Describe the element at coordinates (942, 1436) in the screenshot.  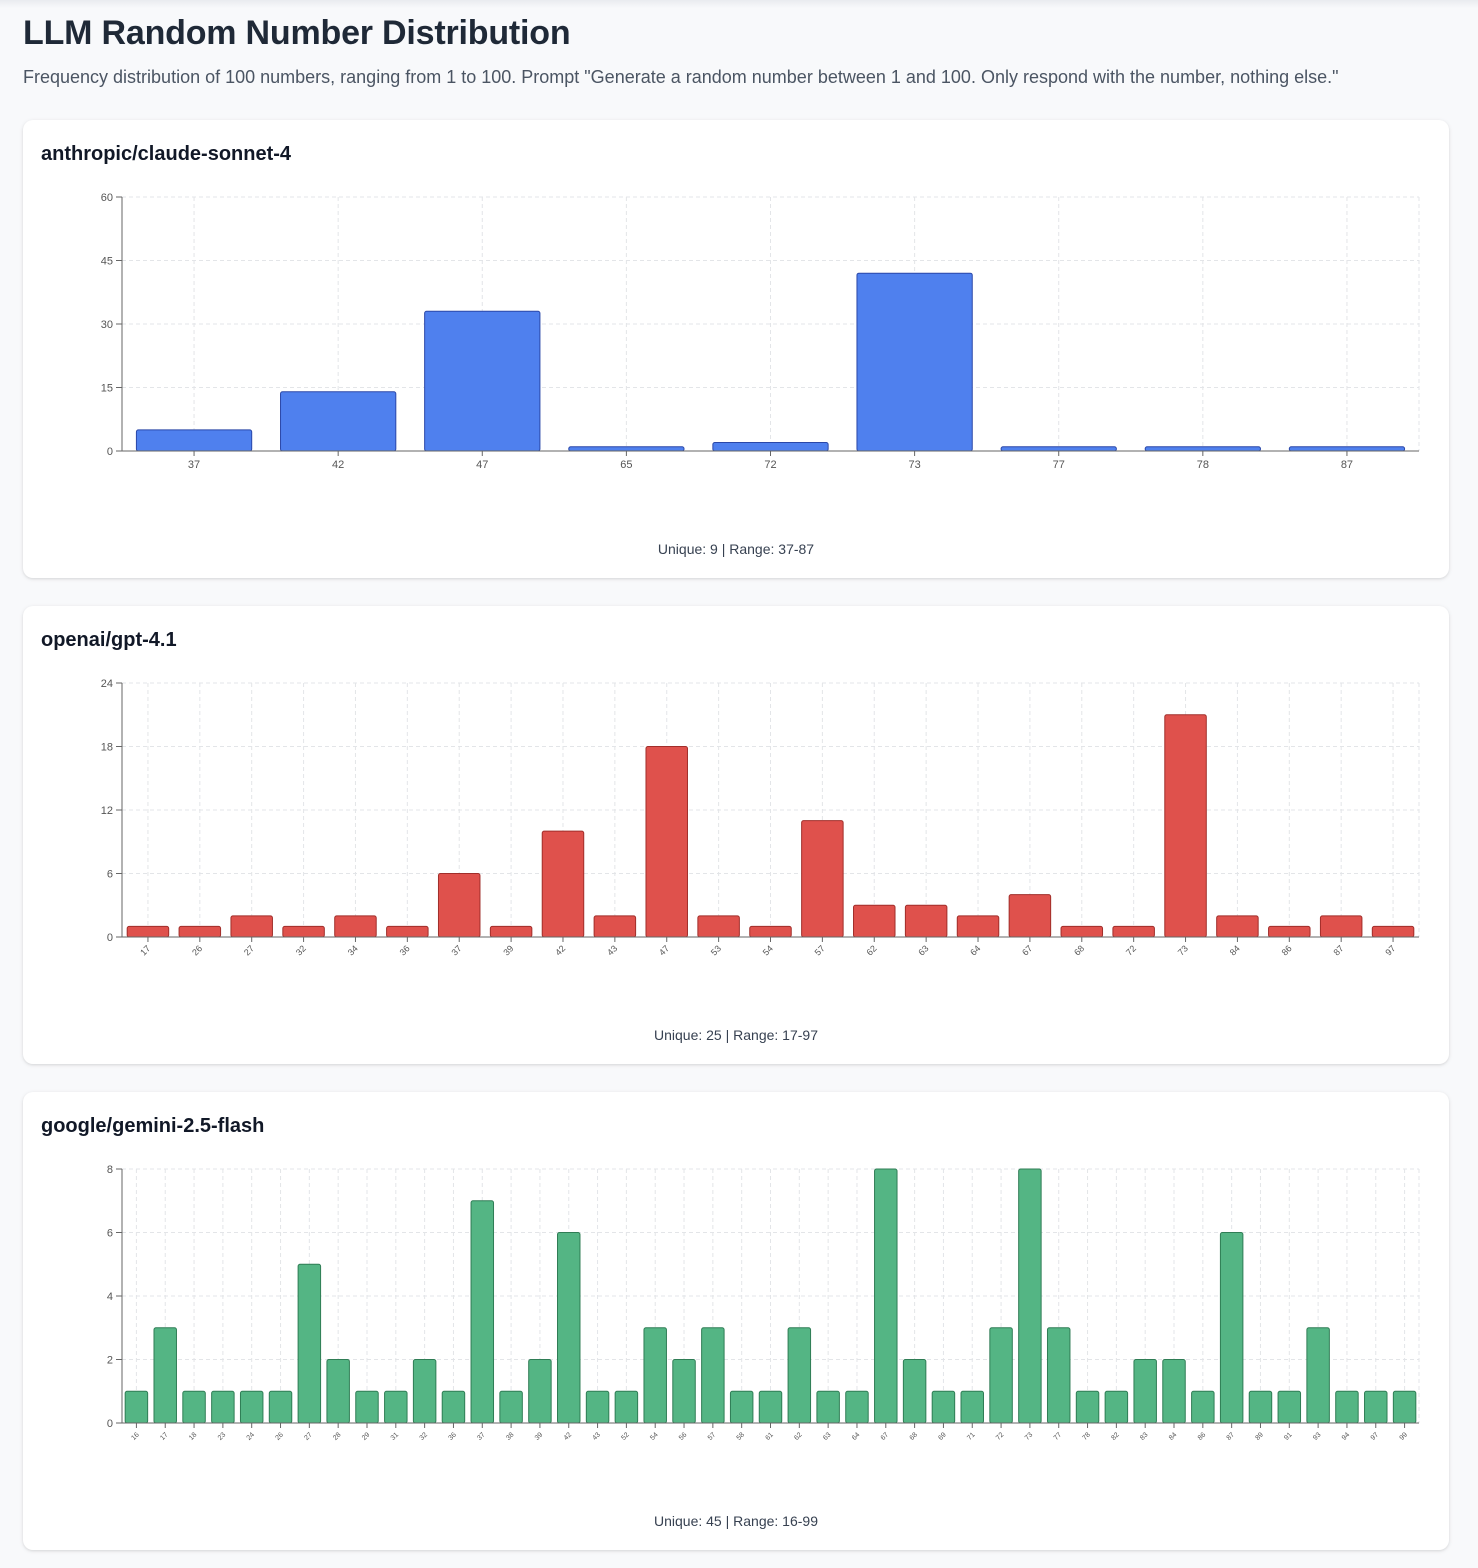
I see `x-tick-label: 69` at that location.